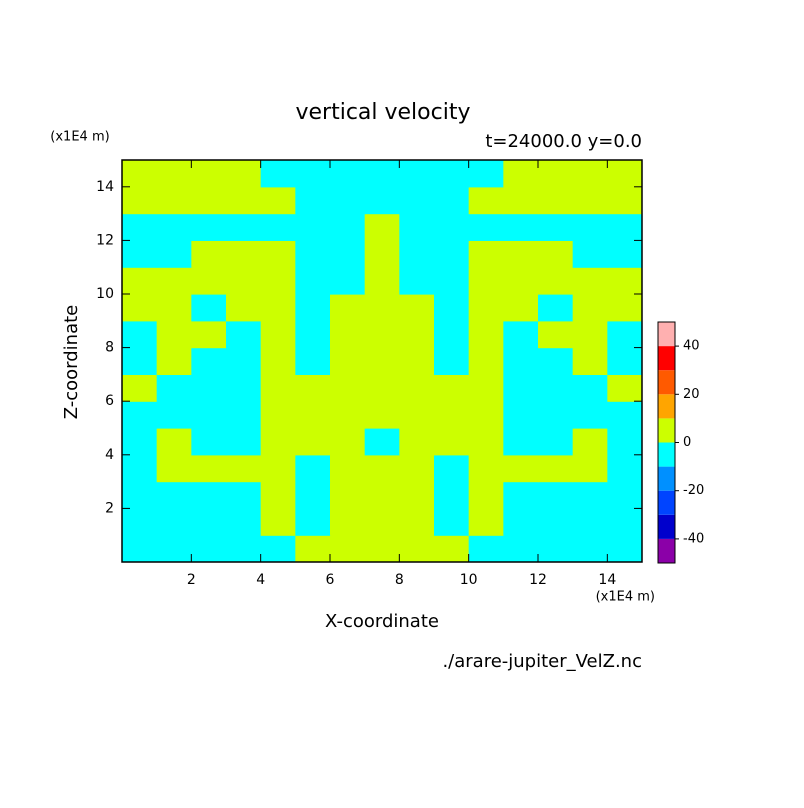 The image size is (804, 808). I want to click on x-tick-label: 8, so click(399, 580).